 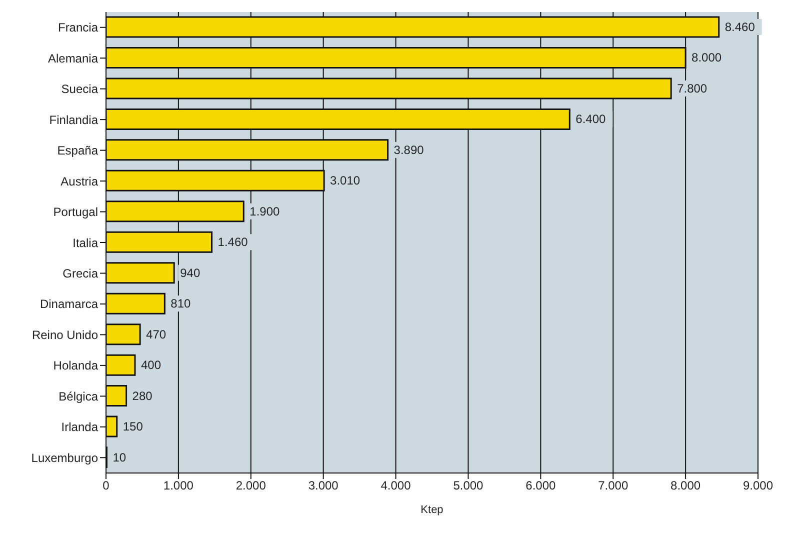 I want to click on y-tick-label: Finlandia, so click(x=73, y=119).